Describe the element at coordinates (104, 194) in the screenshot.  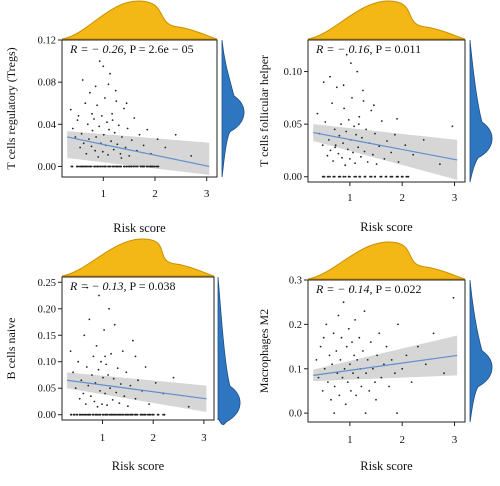
I see `x-tick-label: 1` at that location.